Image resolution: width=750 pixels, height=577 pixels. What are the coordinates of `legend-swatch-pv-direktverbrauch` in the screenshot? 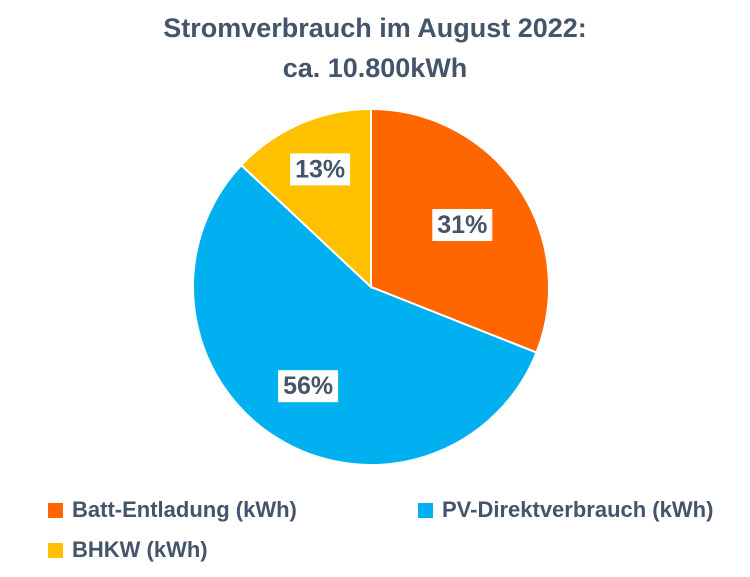 It's located at (425, 510).